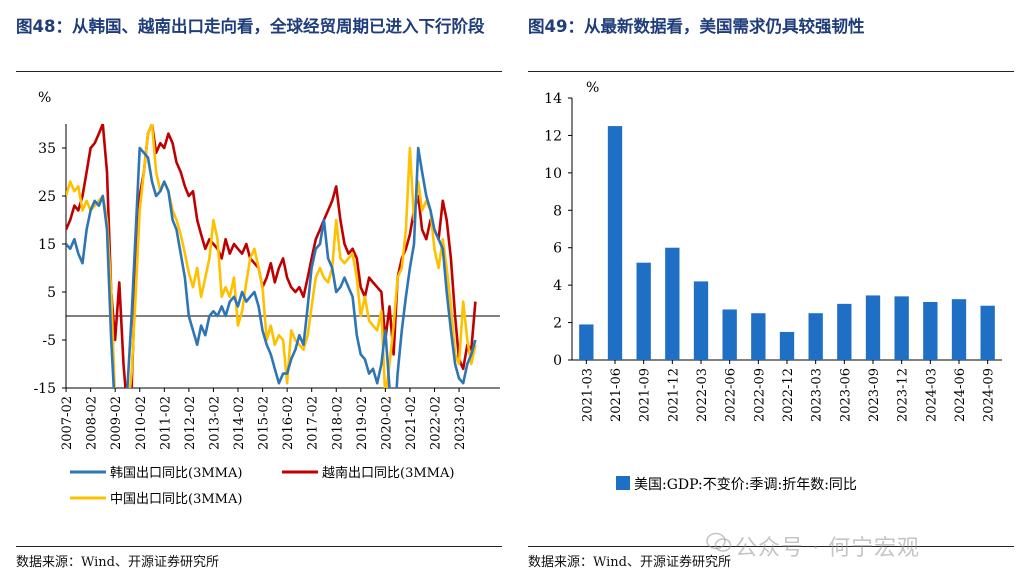 The image size is (1024, 585). Describe the element at coordinates (771, 71) in the screenshot. I see `right-title-rule` at that location.